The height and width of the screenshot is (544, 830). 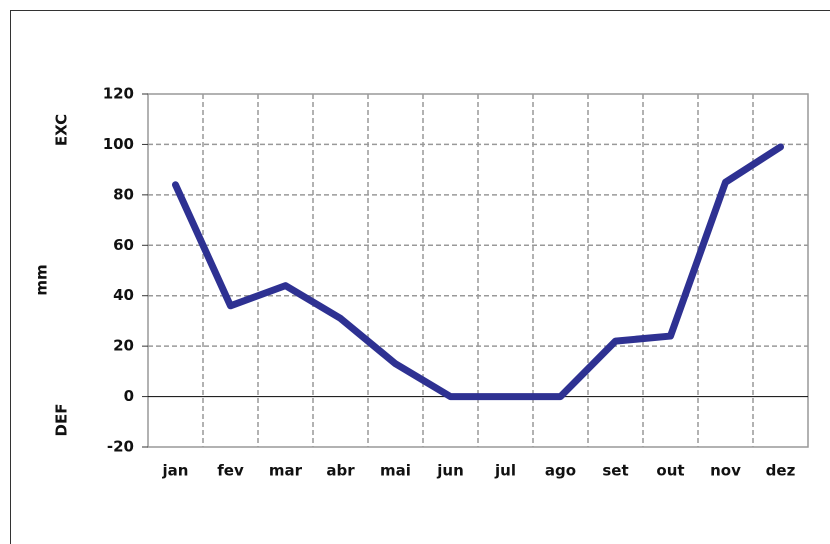 What do you see at coordinates (505, 471) in the screenshot?
I see `x-tick-label: jul` at bounding box center [505, 471].